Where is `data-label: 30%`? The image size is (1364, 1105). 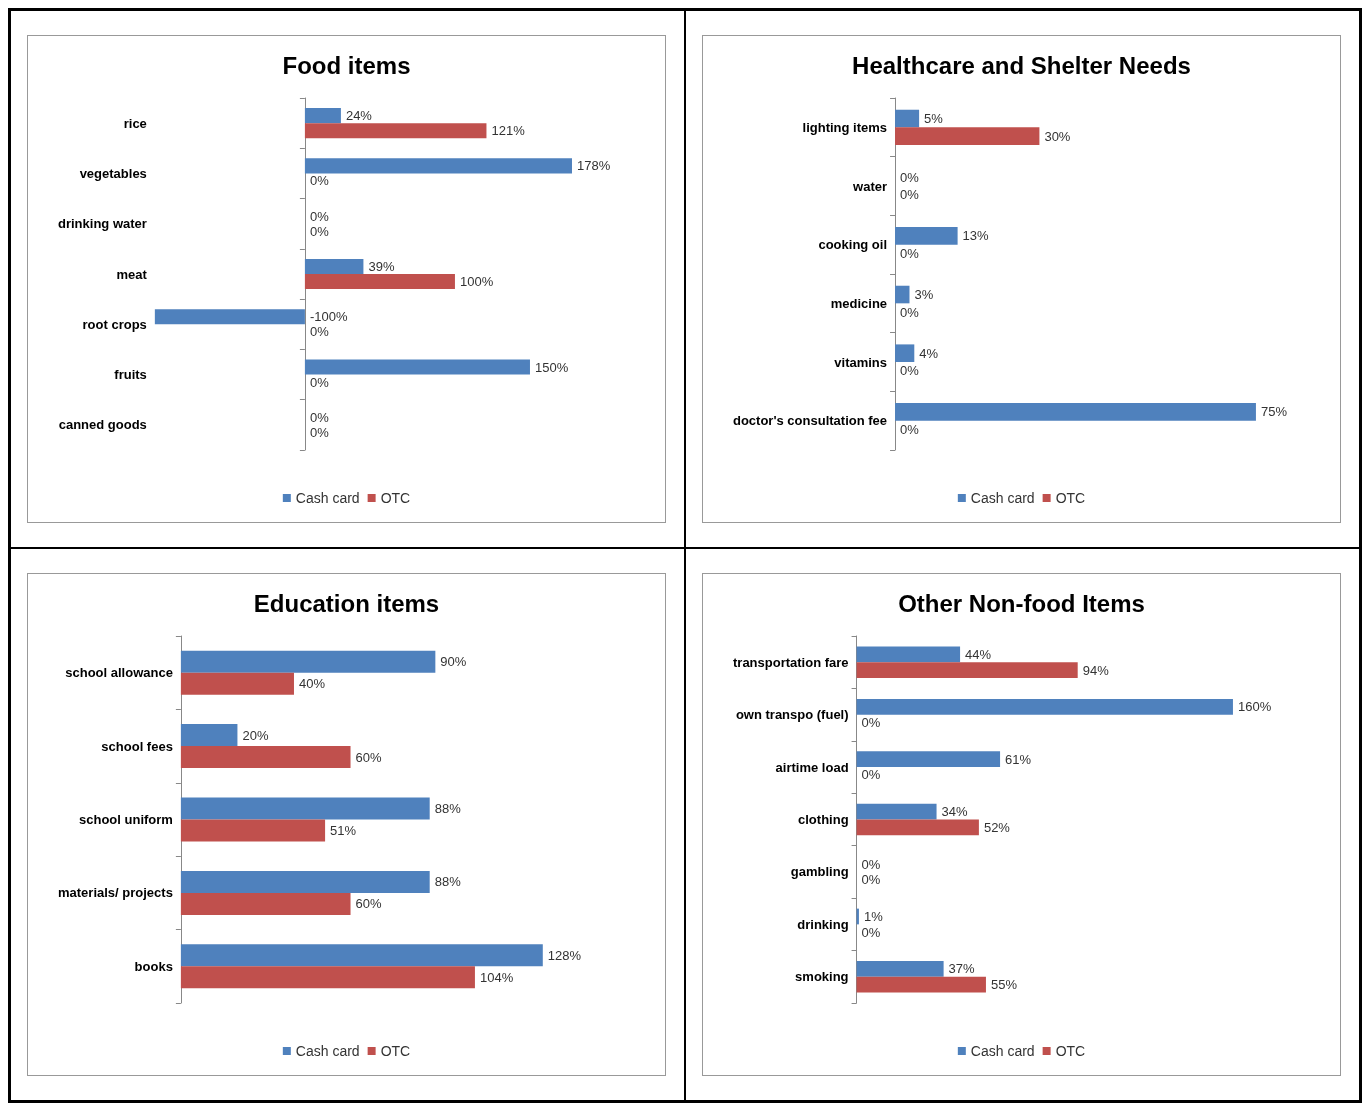 data-label: 30% is located at coordinates (1057, 136).